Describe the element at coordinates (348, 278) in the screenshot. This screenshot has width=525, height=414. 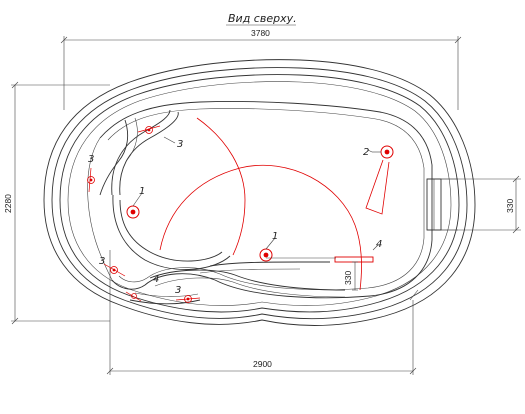
I see `dimension-ladder-depth-label: 330` at that location.